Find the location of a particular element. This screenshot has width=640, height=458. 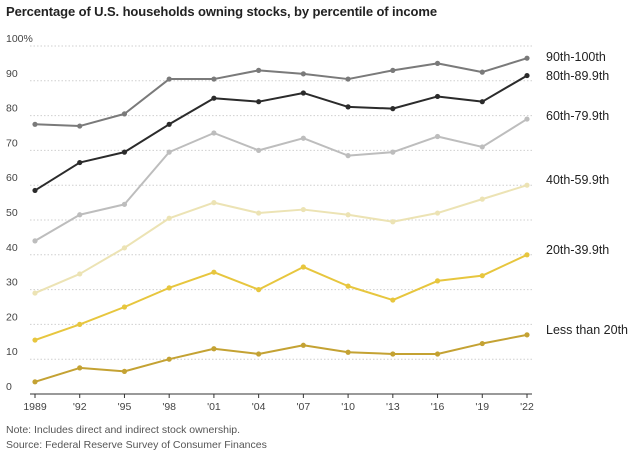

x-tick-label: '98 is located at coordinates (169, 407).